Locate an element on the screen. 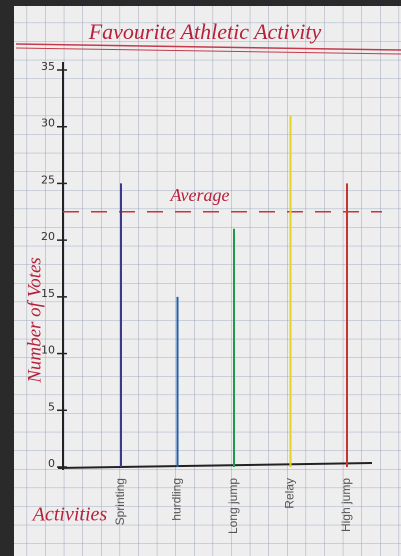 Image resolution: width=401 pixels, height=556 pixels. y-tick-label: 0 is located at coordinates (51, 463).